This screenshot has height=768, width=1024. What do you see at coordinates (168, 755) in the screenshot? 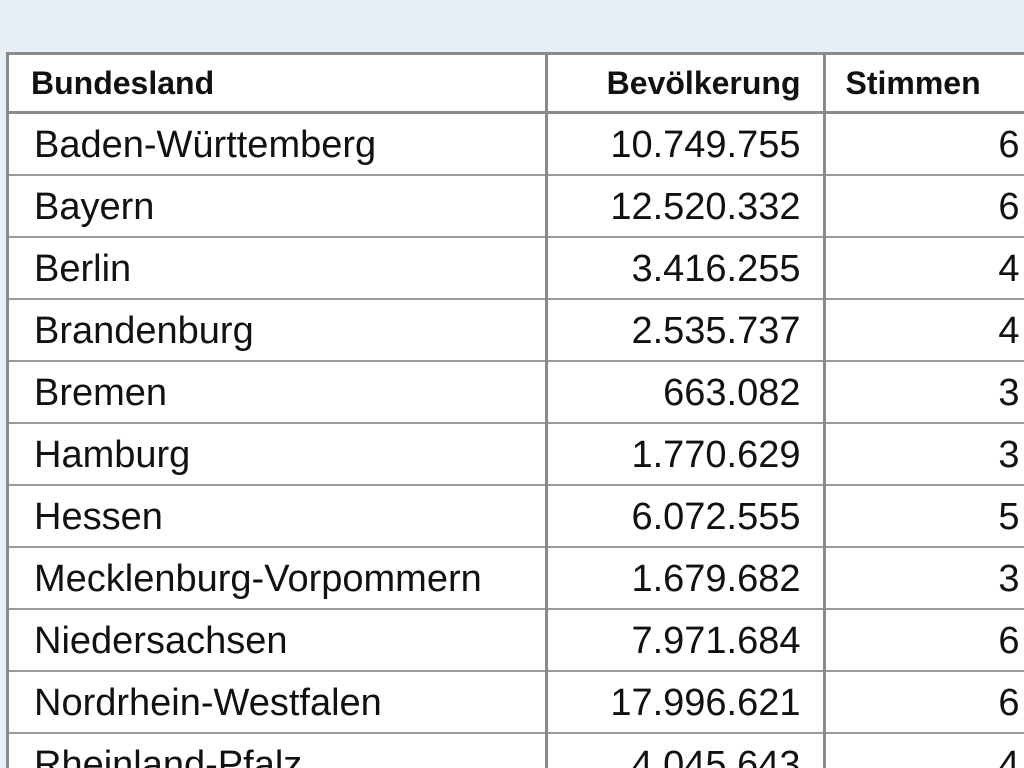
I see `cell-bundesland-text: Rheinland-Pfalz` at bounding box center [168, 755].